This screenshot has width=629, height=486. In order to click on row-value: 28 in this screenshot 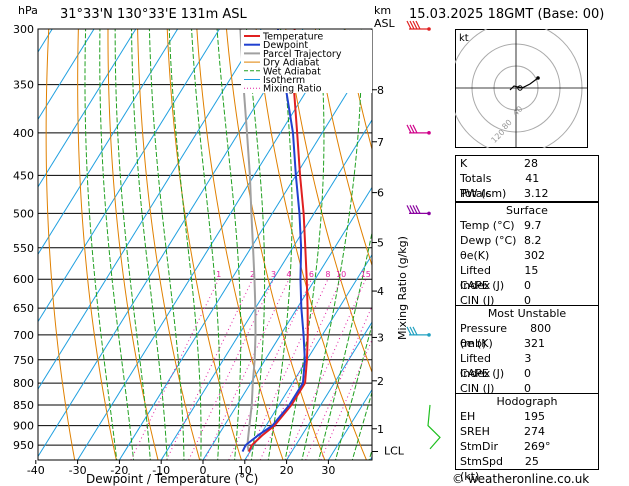, I will do `click(531, 163)`.